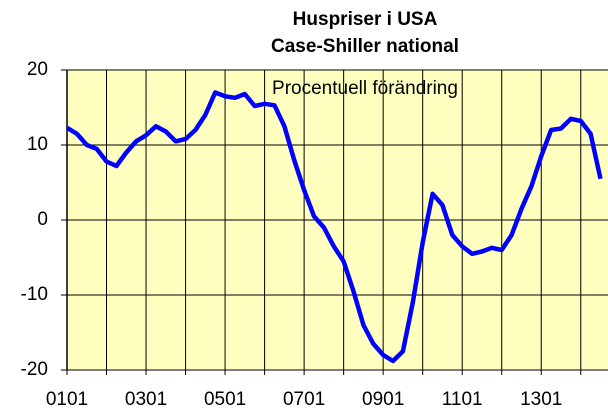 This screenshot has height=419, width=608. What do you see at coordinates (67, 399) in the screenshot?
I see `x-tick-label: 0101` at bounding box center [67, 399].